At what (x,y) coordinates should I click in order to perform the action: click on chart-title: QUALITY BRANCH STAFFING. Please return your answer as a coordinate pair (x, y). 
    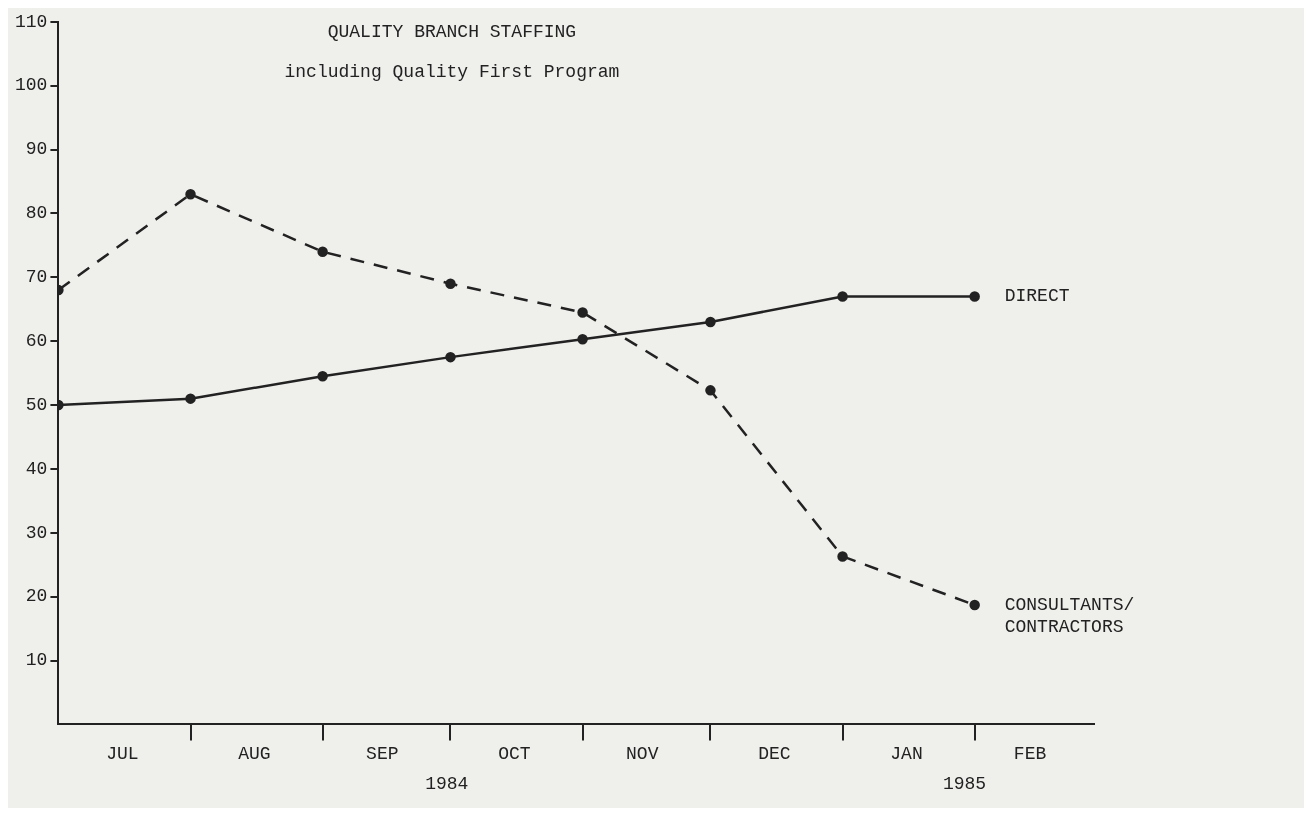
    Looking at the image, I should click on (452, 31).